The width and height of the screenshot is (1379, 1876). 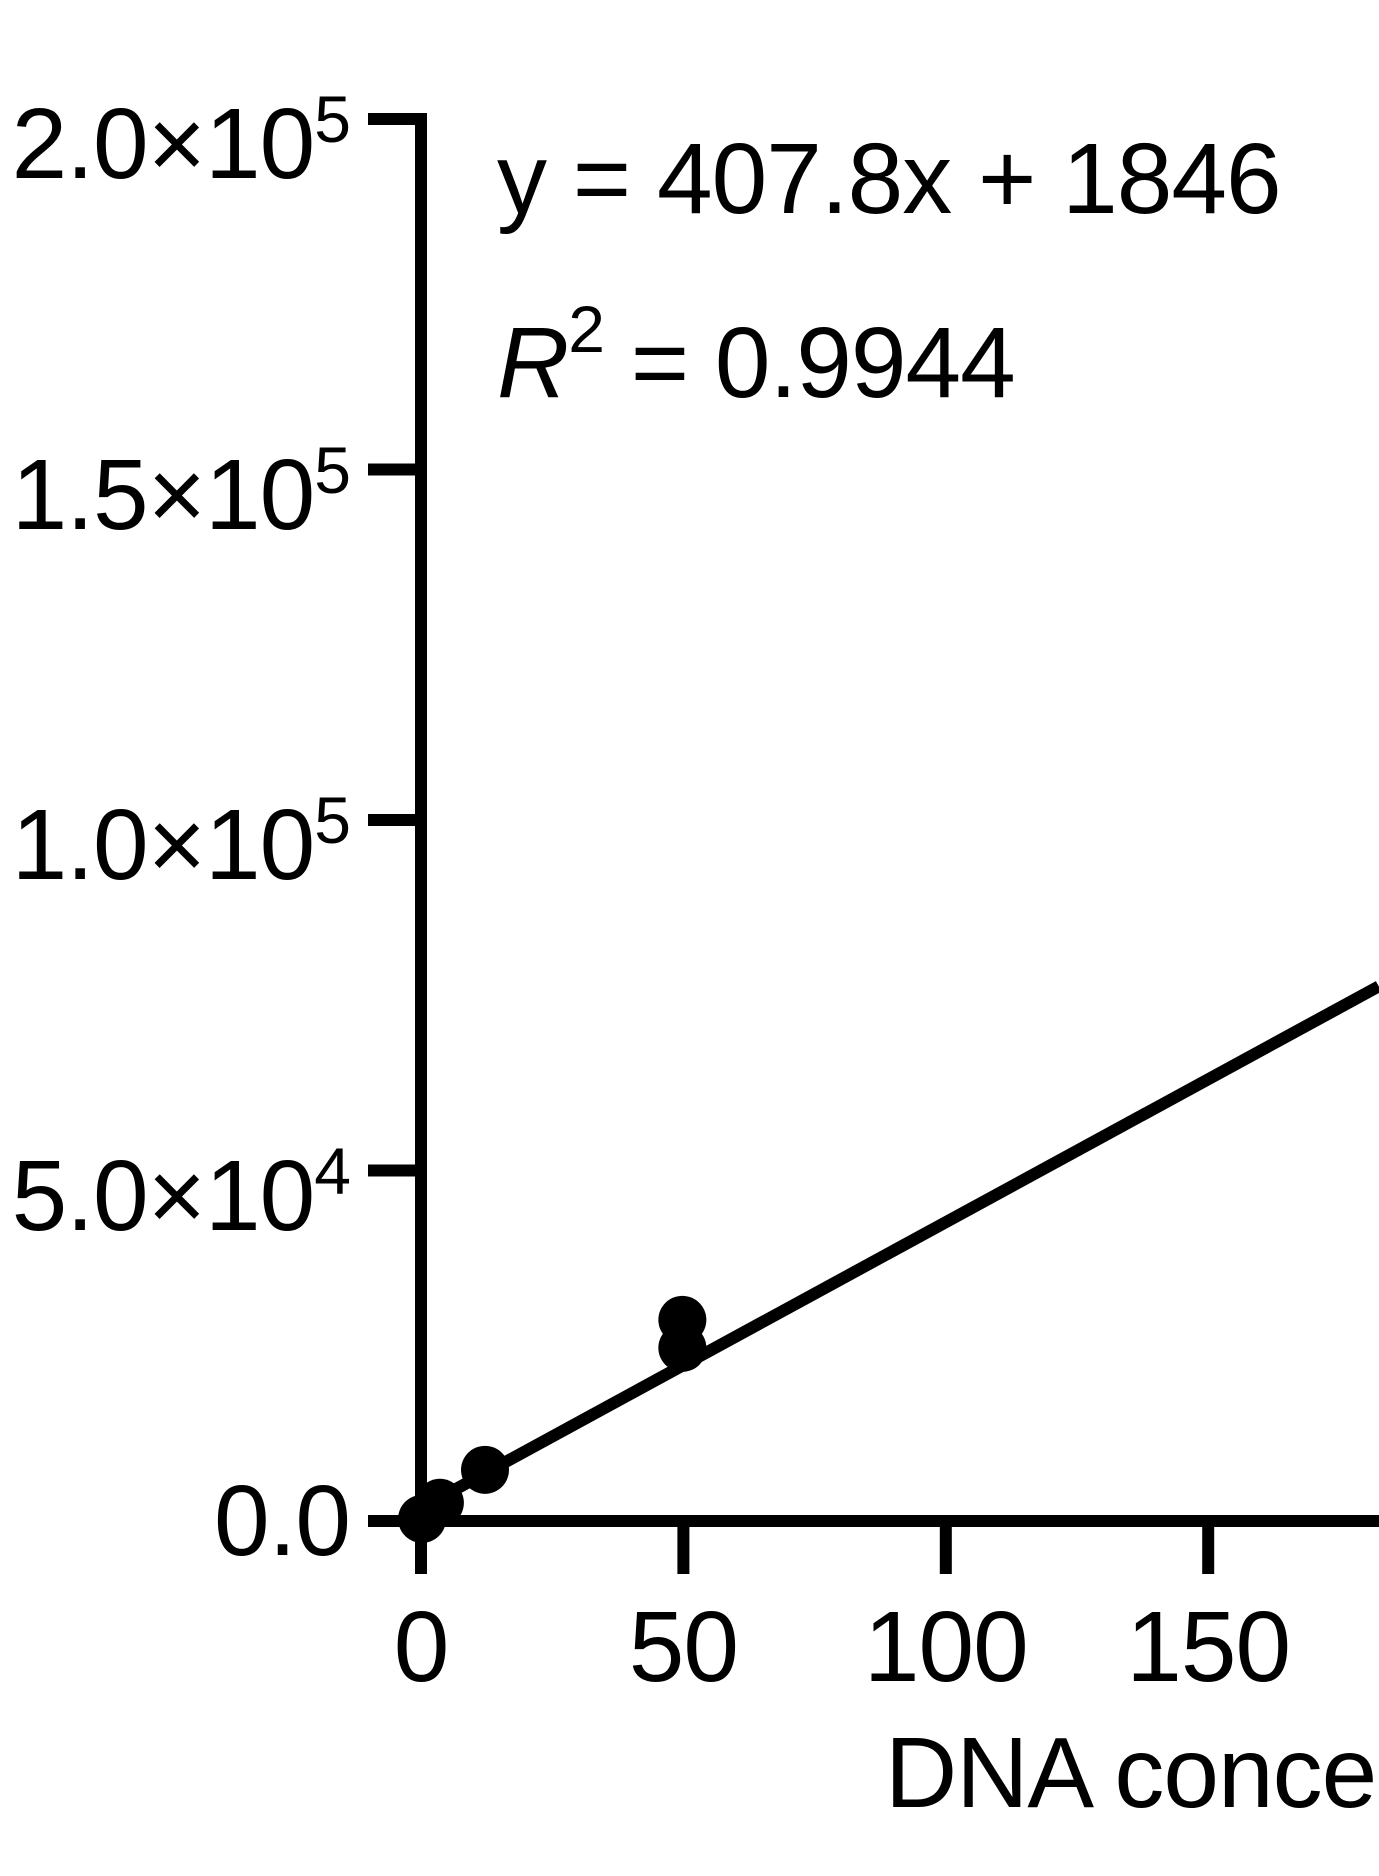 I want to click on x-tick-label: 0, so click(x=421, y=1647).